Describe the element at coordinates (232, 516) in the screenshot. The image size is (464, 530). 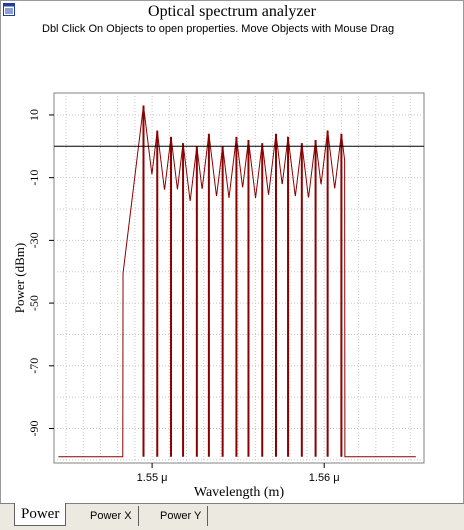
I see `tab-strip: Power Power X Power Y` at that location.